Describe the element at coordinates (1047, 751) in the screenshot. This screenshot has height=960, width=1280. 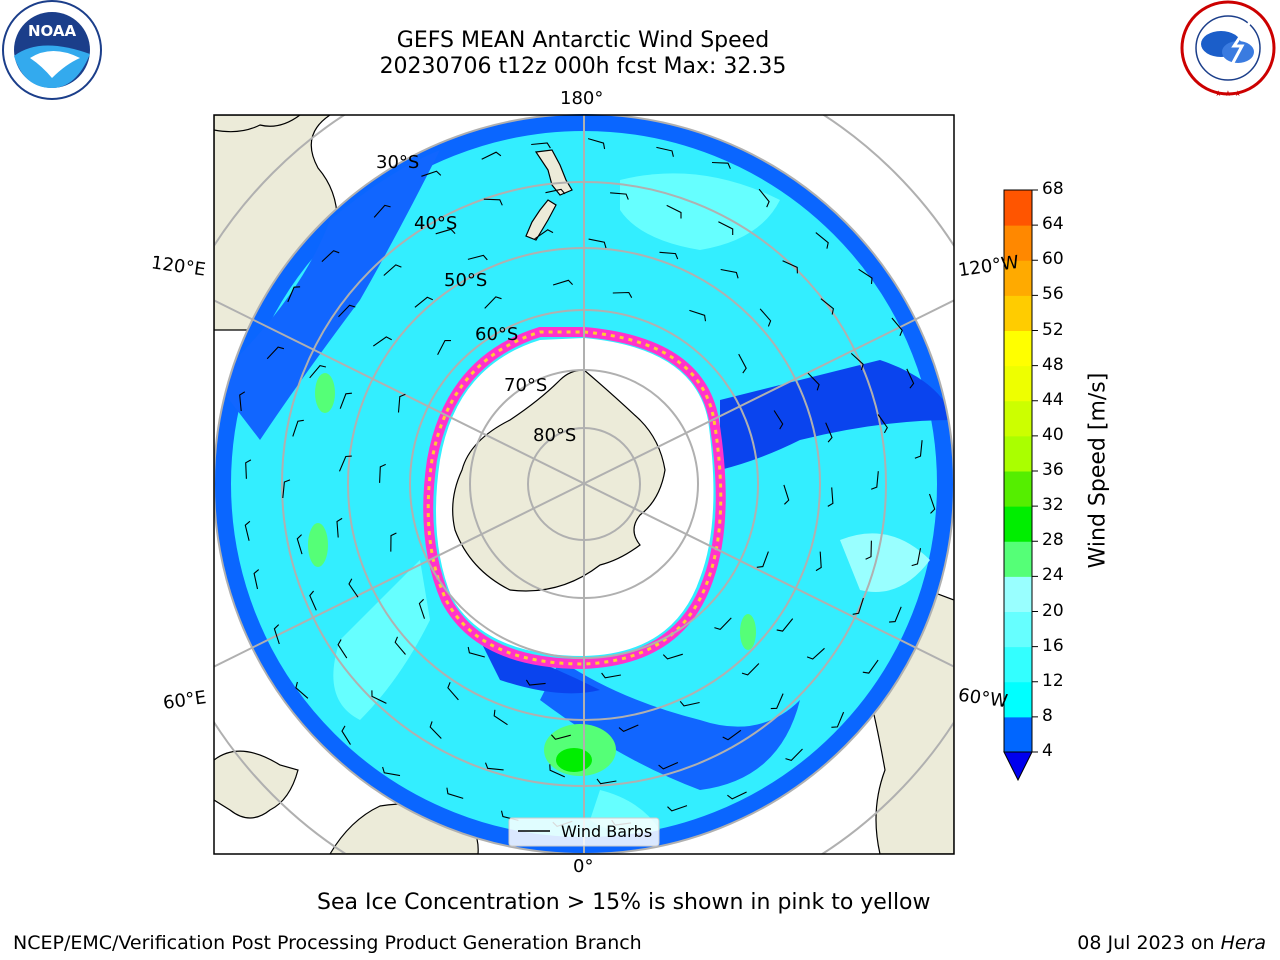
I see `colorbar-tick-label: 4` at that location.